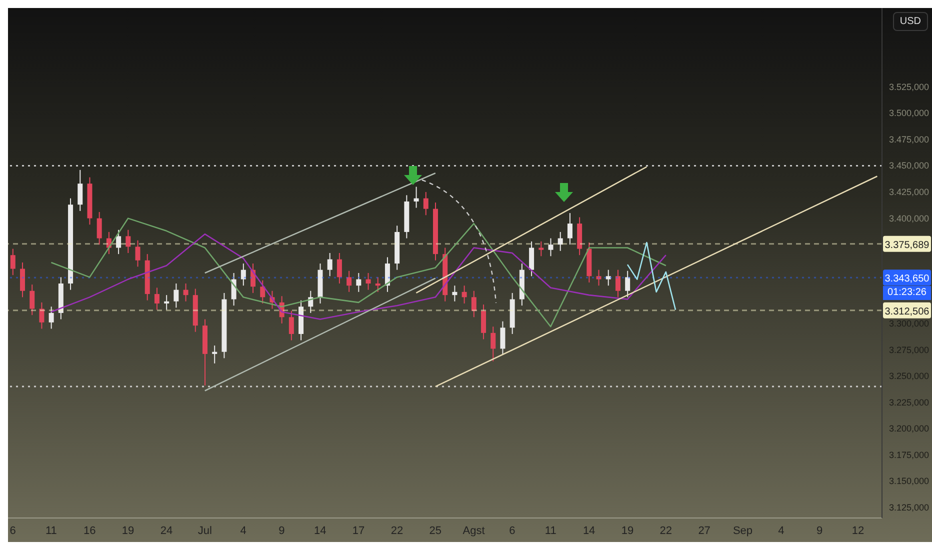 The width and height of the screenshot is (932, 550). Describe the element at coordinates (907, 245) in the screenshot. I see `ref-line-label: 3.375,689` at that location.